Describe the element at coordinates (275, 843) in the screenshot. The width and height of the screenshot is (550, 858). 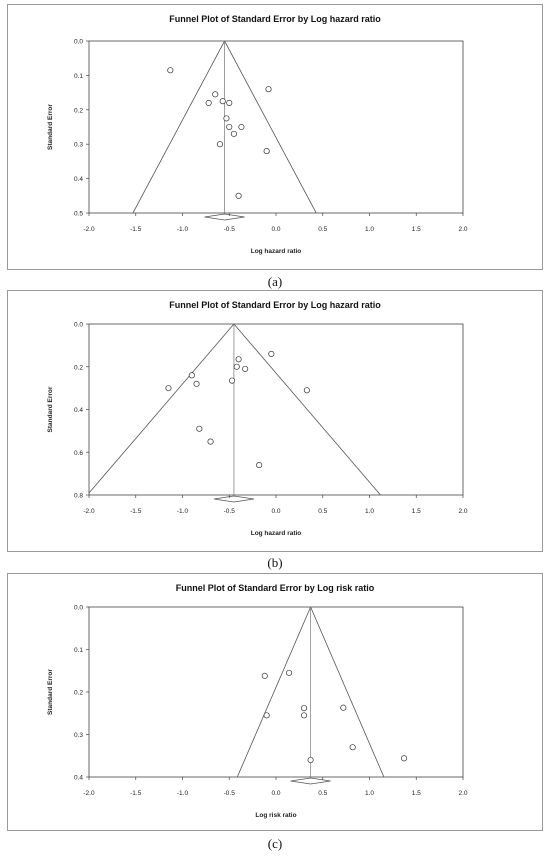
I see `caption-c: (c)` at that location.